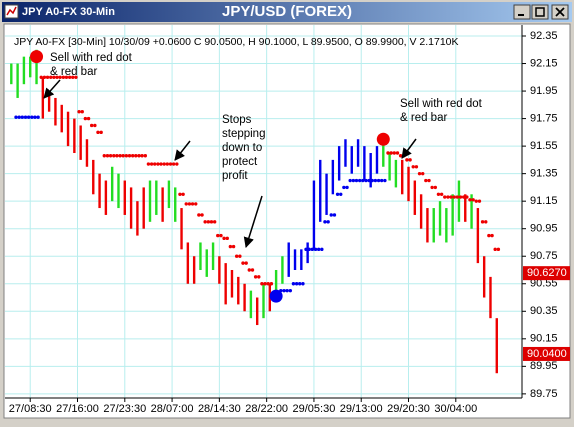  I want to click on y-tick-label: 89.75, so click(544, 394).